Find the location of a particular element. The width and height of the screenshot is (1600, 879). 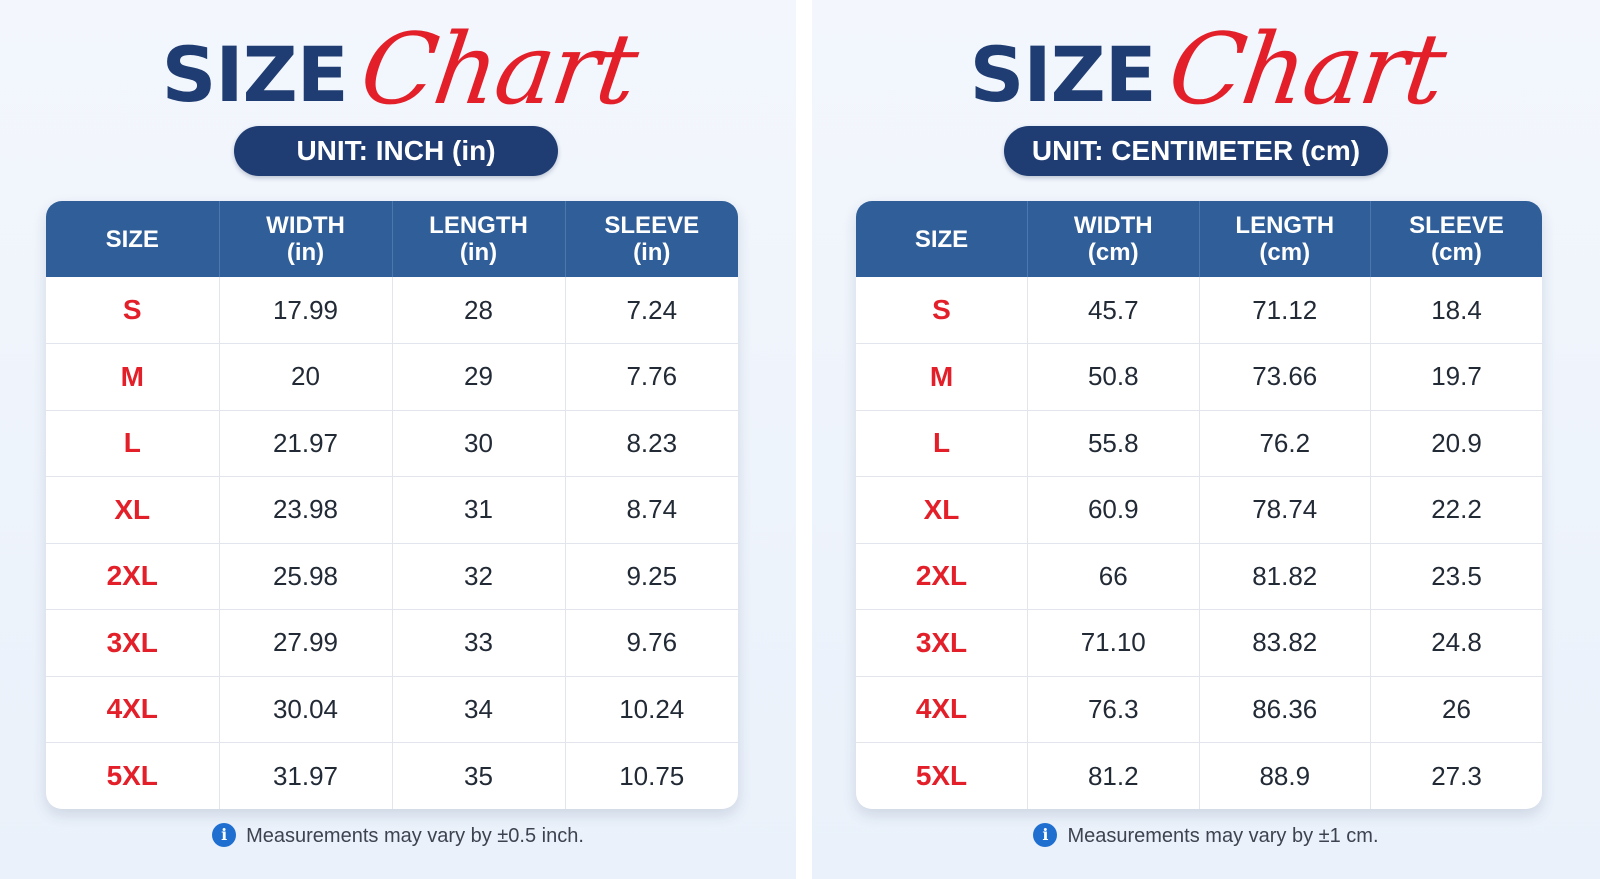

length-value: 29 is located at coordinates (479, 377).